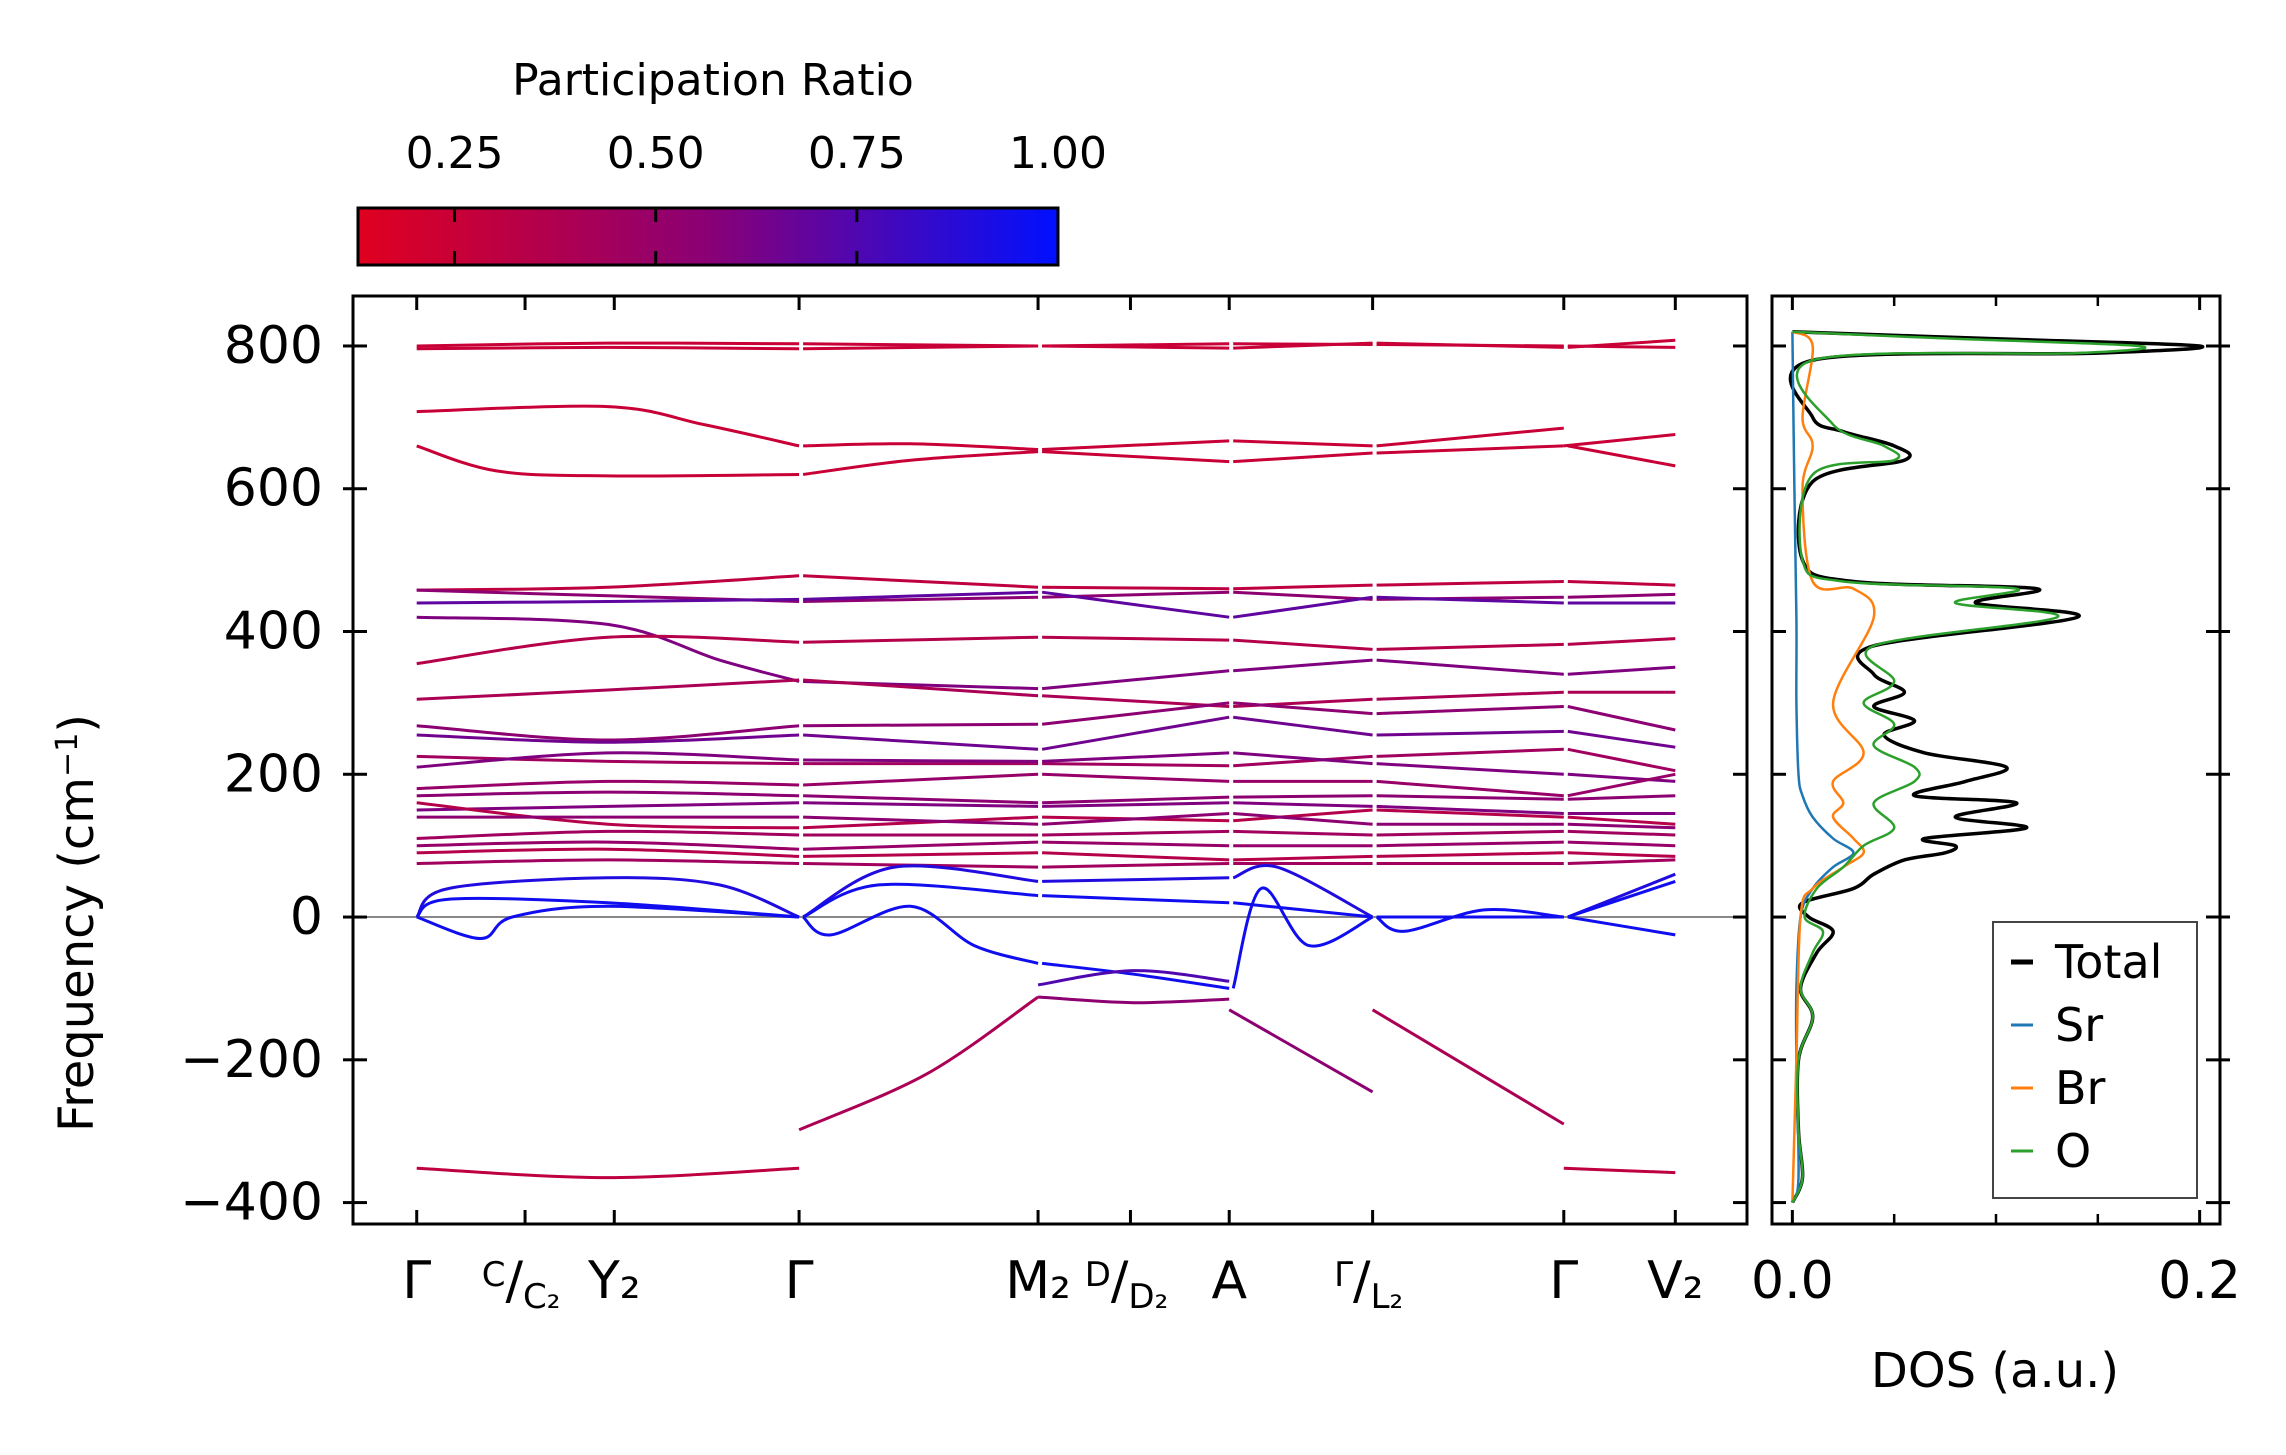 Image resolution: width=2286 pixels, height=1455 pixels. I want to click on high-symmetry-label: Y₂, so click(614, 1281).